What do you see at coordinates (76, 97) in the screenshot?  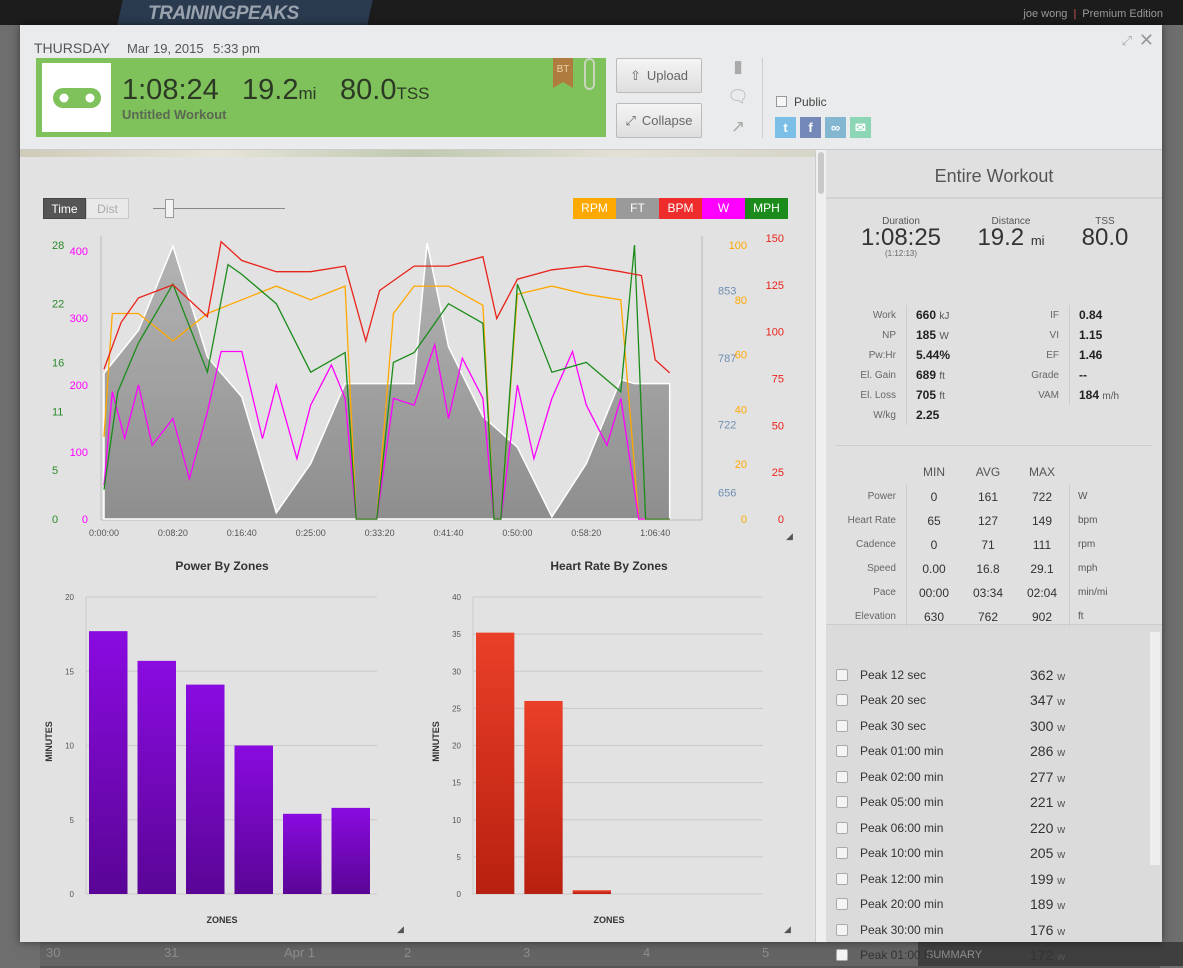 I see `bike-icon` at bounding box center [76, 97].